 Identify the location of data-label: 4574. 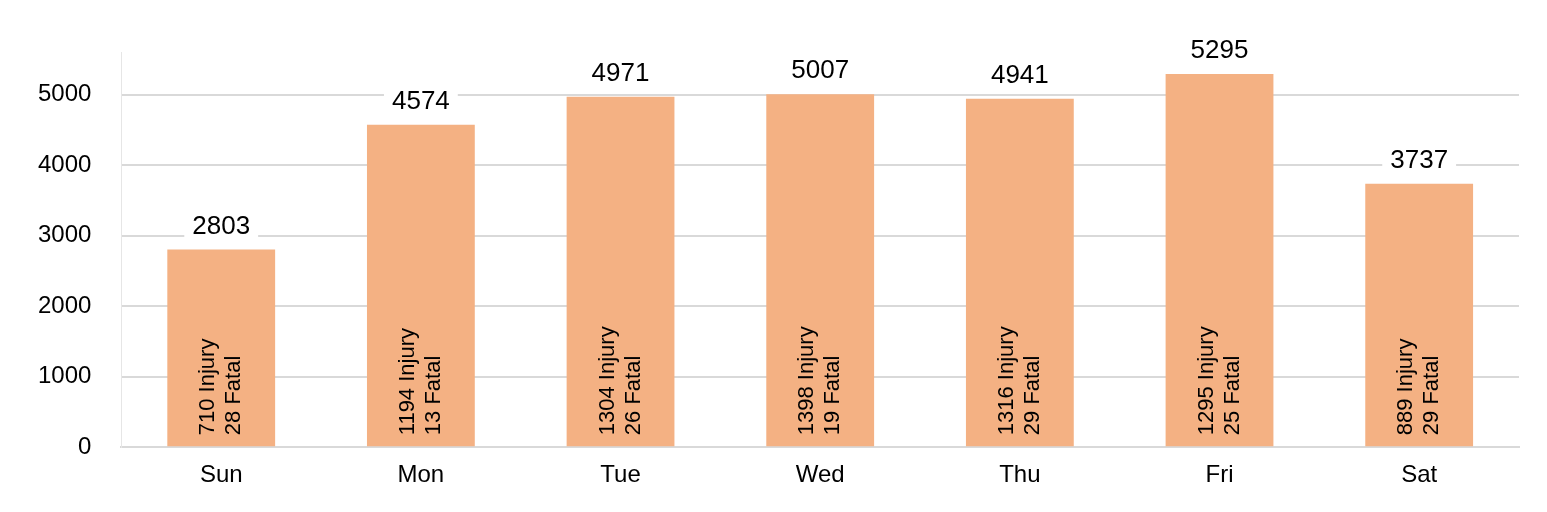
(420, 99).